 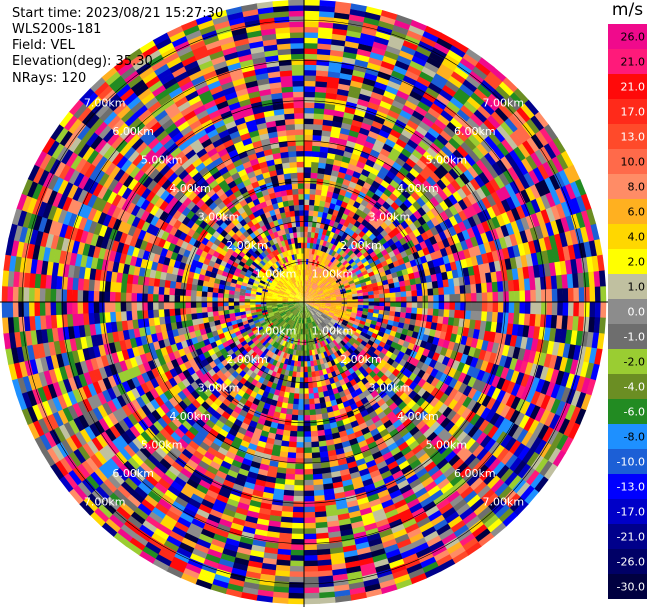 I want to click on start-time-label: Start time: 2023/08/21 15:27:30, so click(x=118, y=13).